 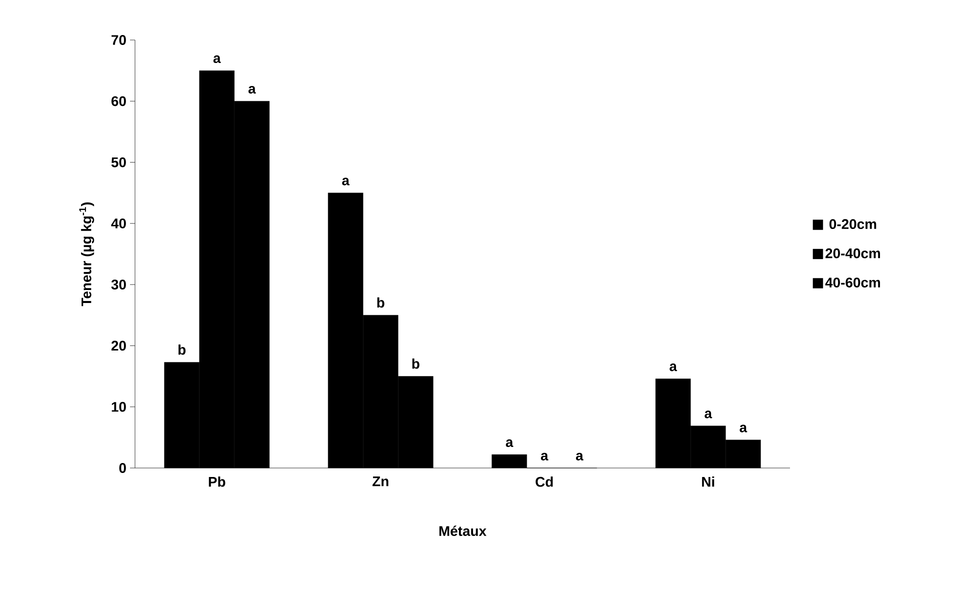 What do you see at coordinates (853, 253) in the screenshot?
I see `legend-label: 20-40cm` at bounding box center [853, 253].